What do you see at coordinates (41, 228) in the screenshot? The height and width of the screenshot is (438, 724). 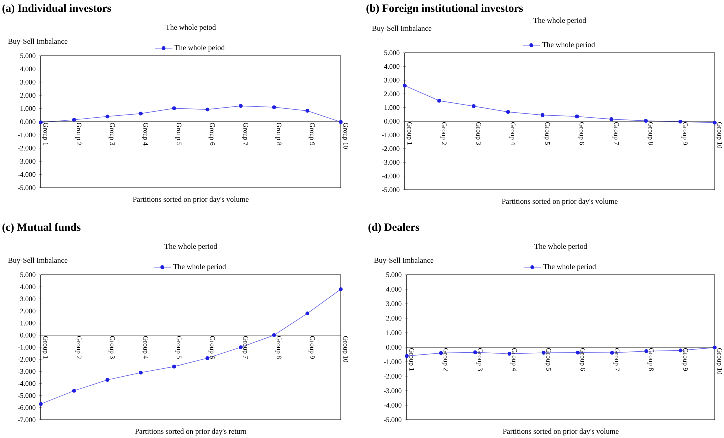 I see `chart-title: (c) Mutual funds` at bounding box center [41, 228].